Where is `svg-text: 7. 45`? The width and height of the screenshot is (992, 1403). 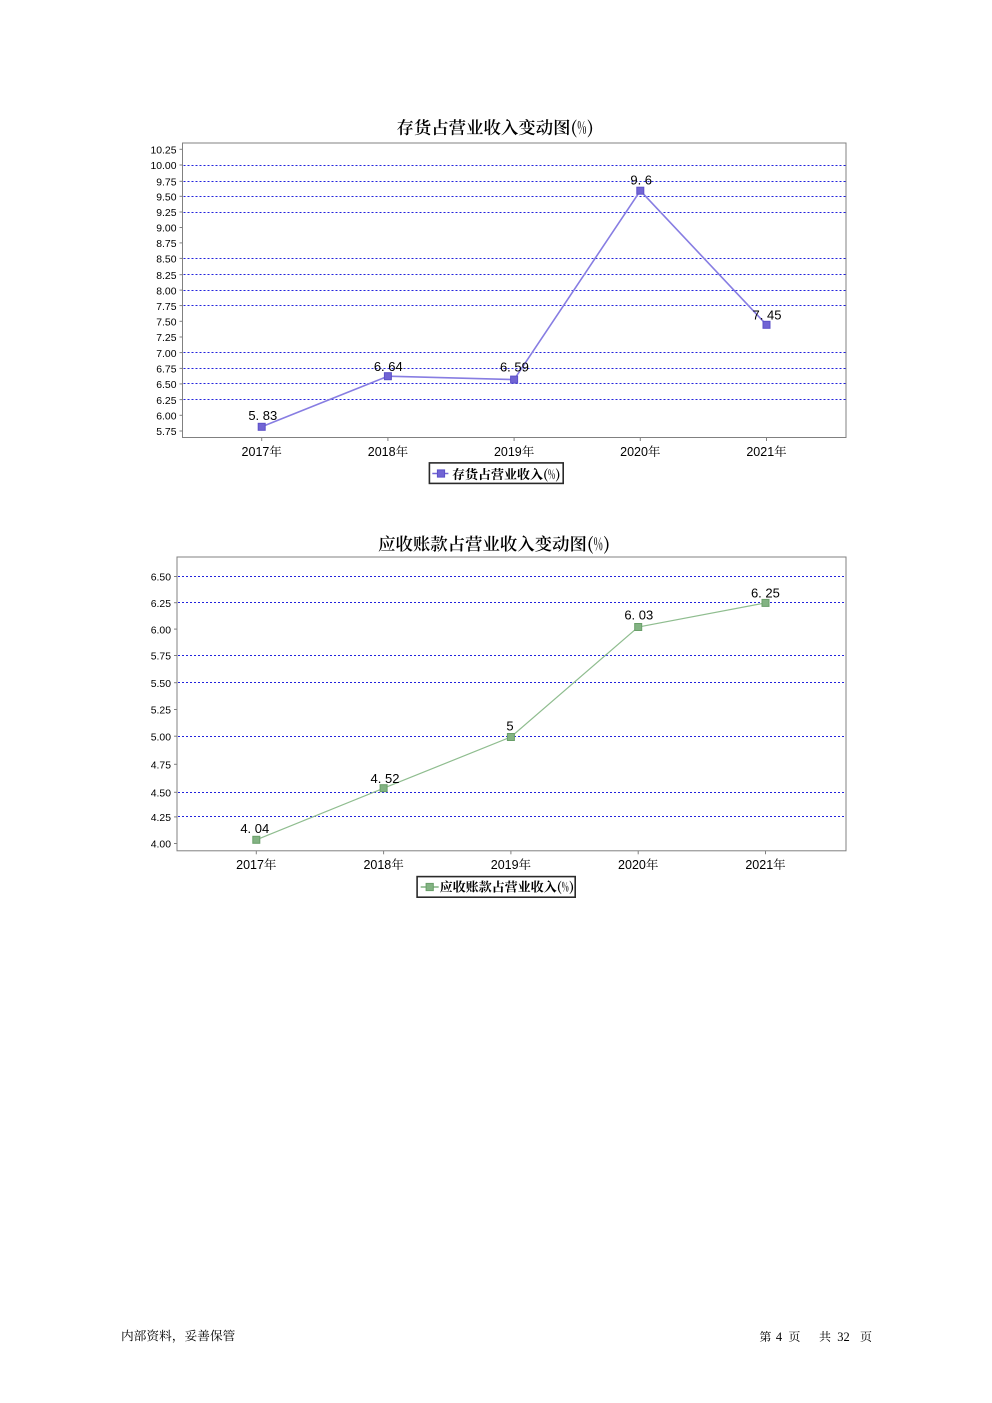
svg-text: 7. 45 is located at coordinates (767, 315).